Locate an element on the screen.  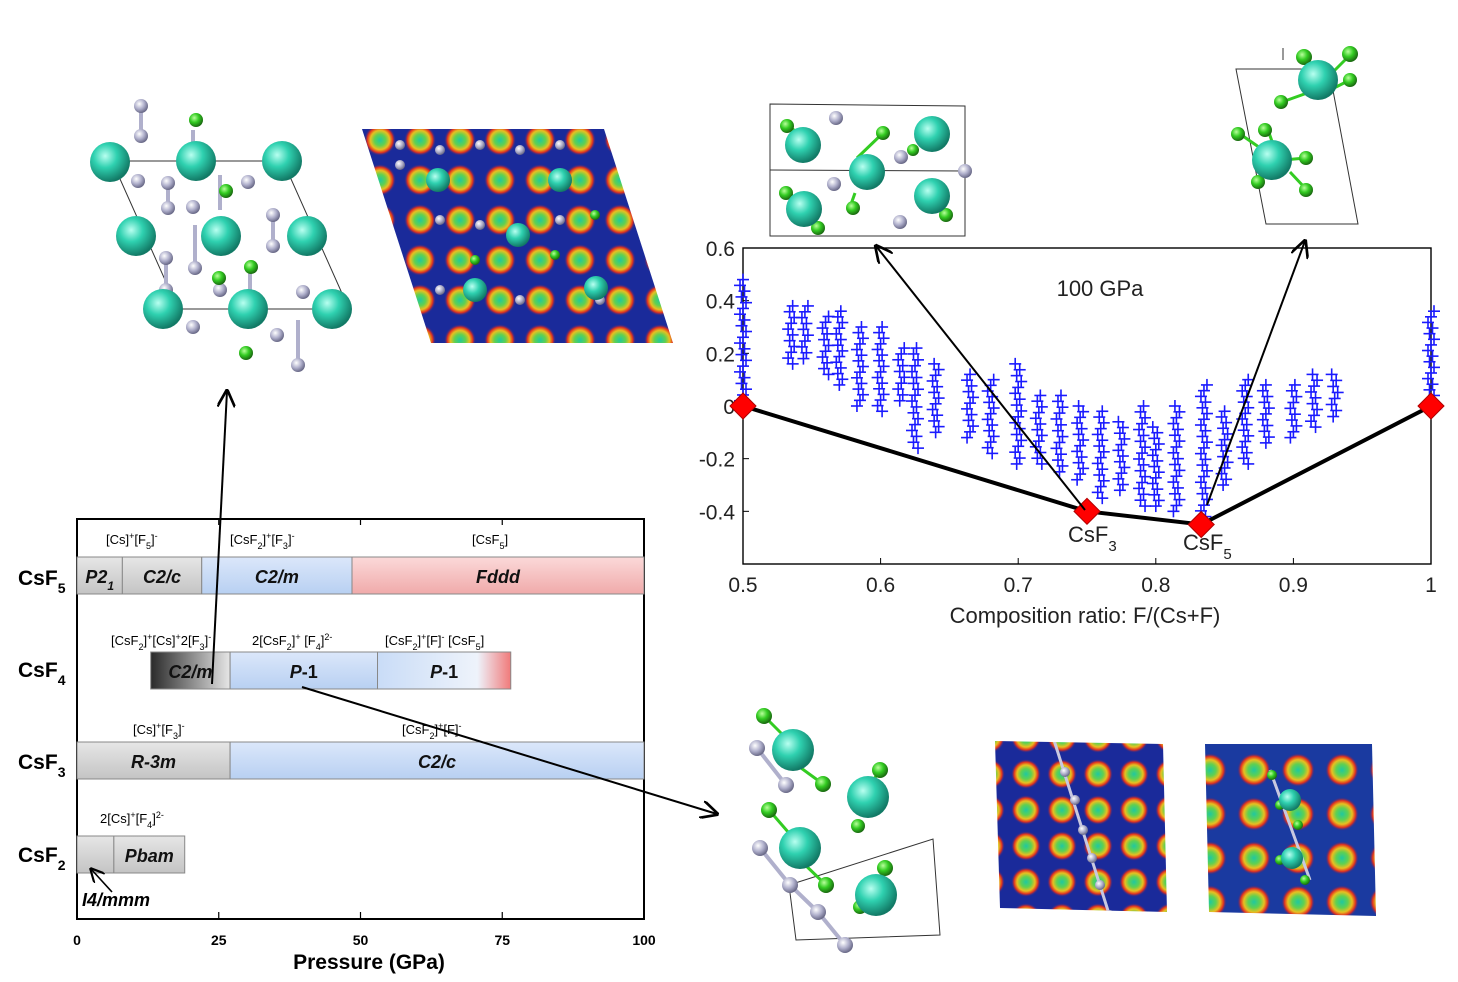
annotation-csf4-3: [CsF2]+[F]- [CsF5] is located at coordinates (434, 642).